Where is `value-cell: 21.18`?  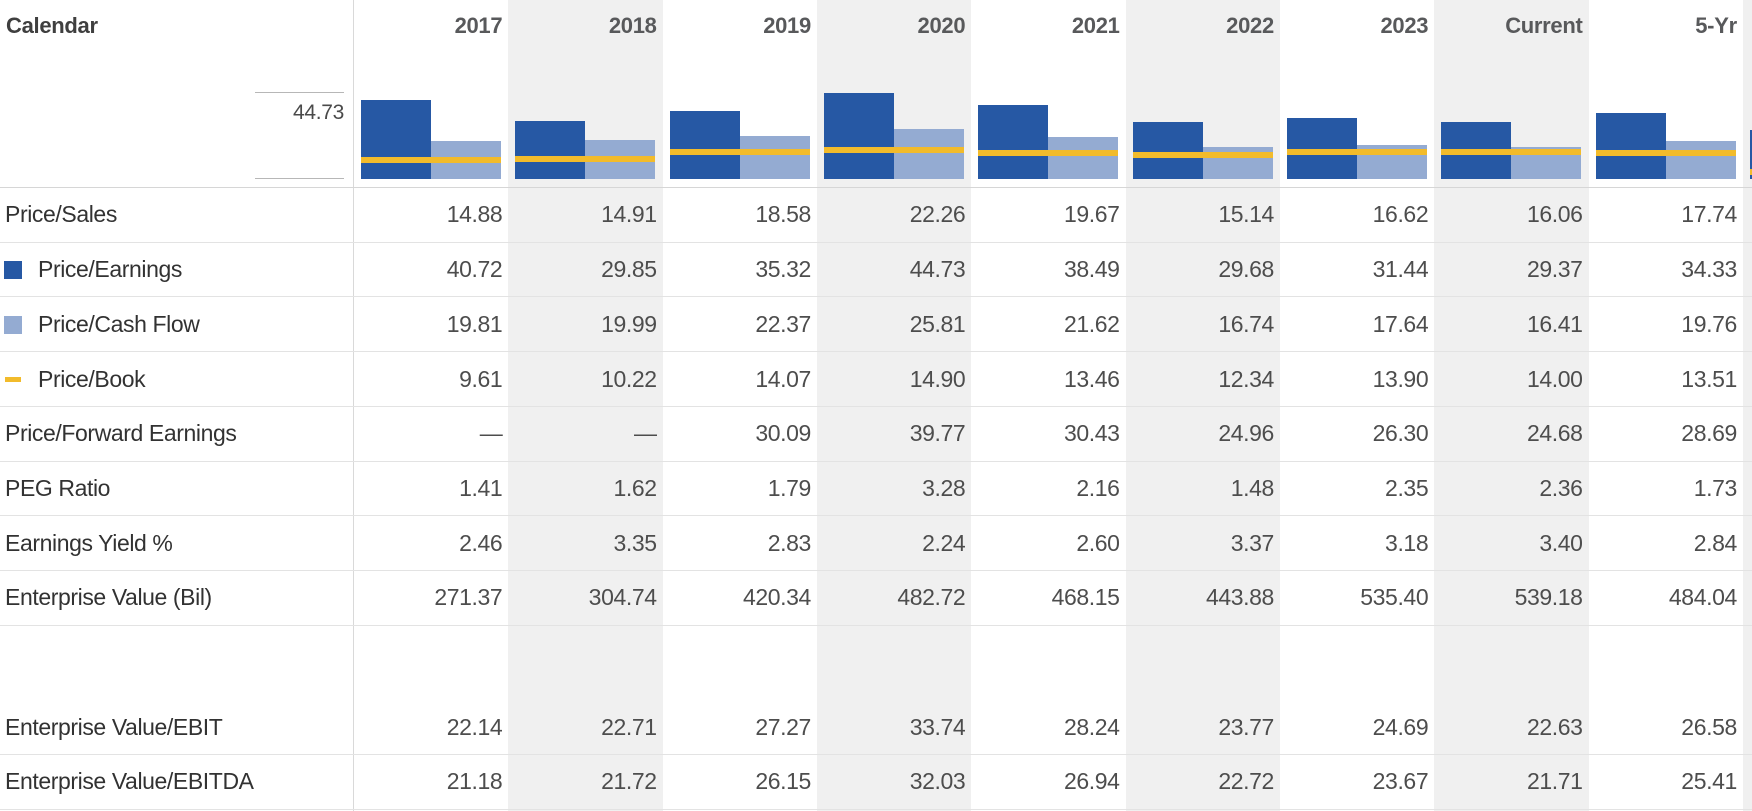
value-cell: 21.18 is located at coordinates (474, 781).